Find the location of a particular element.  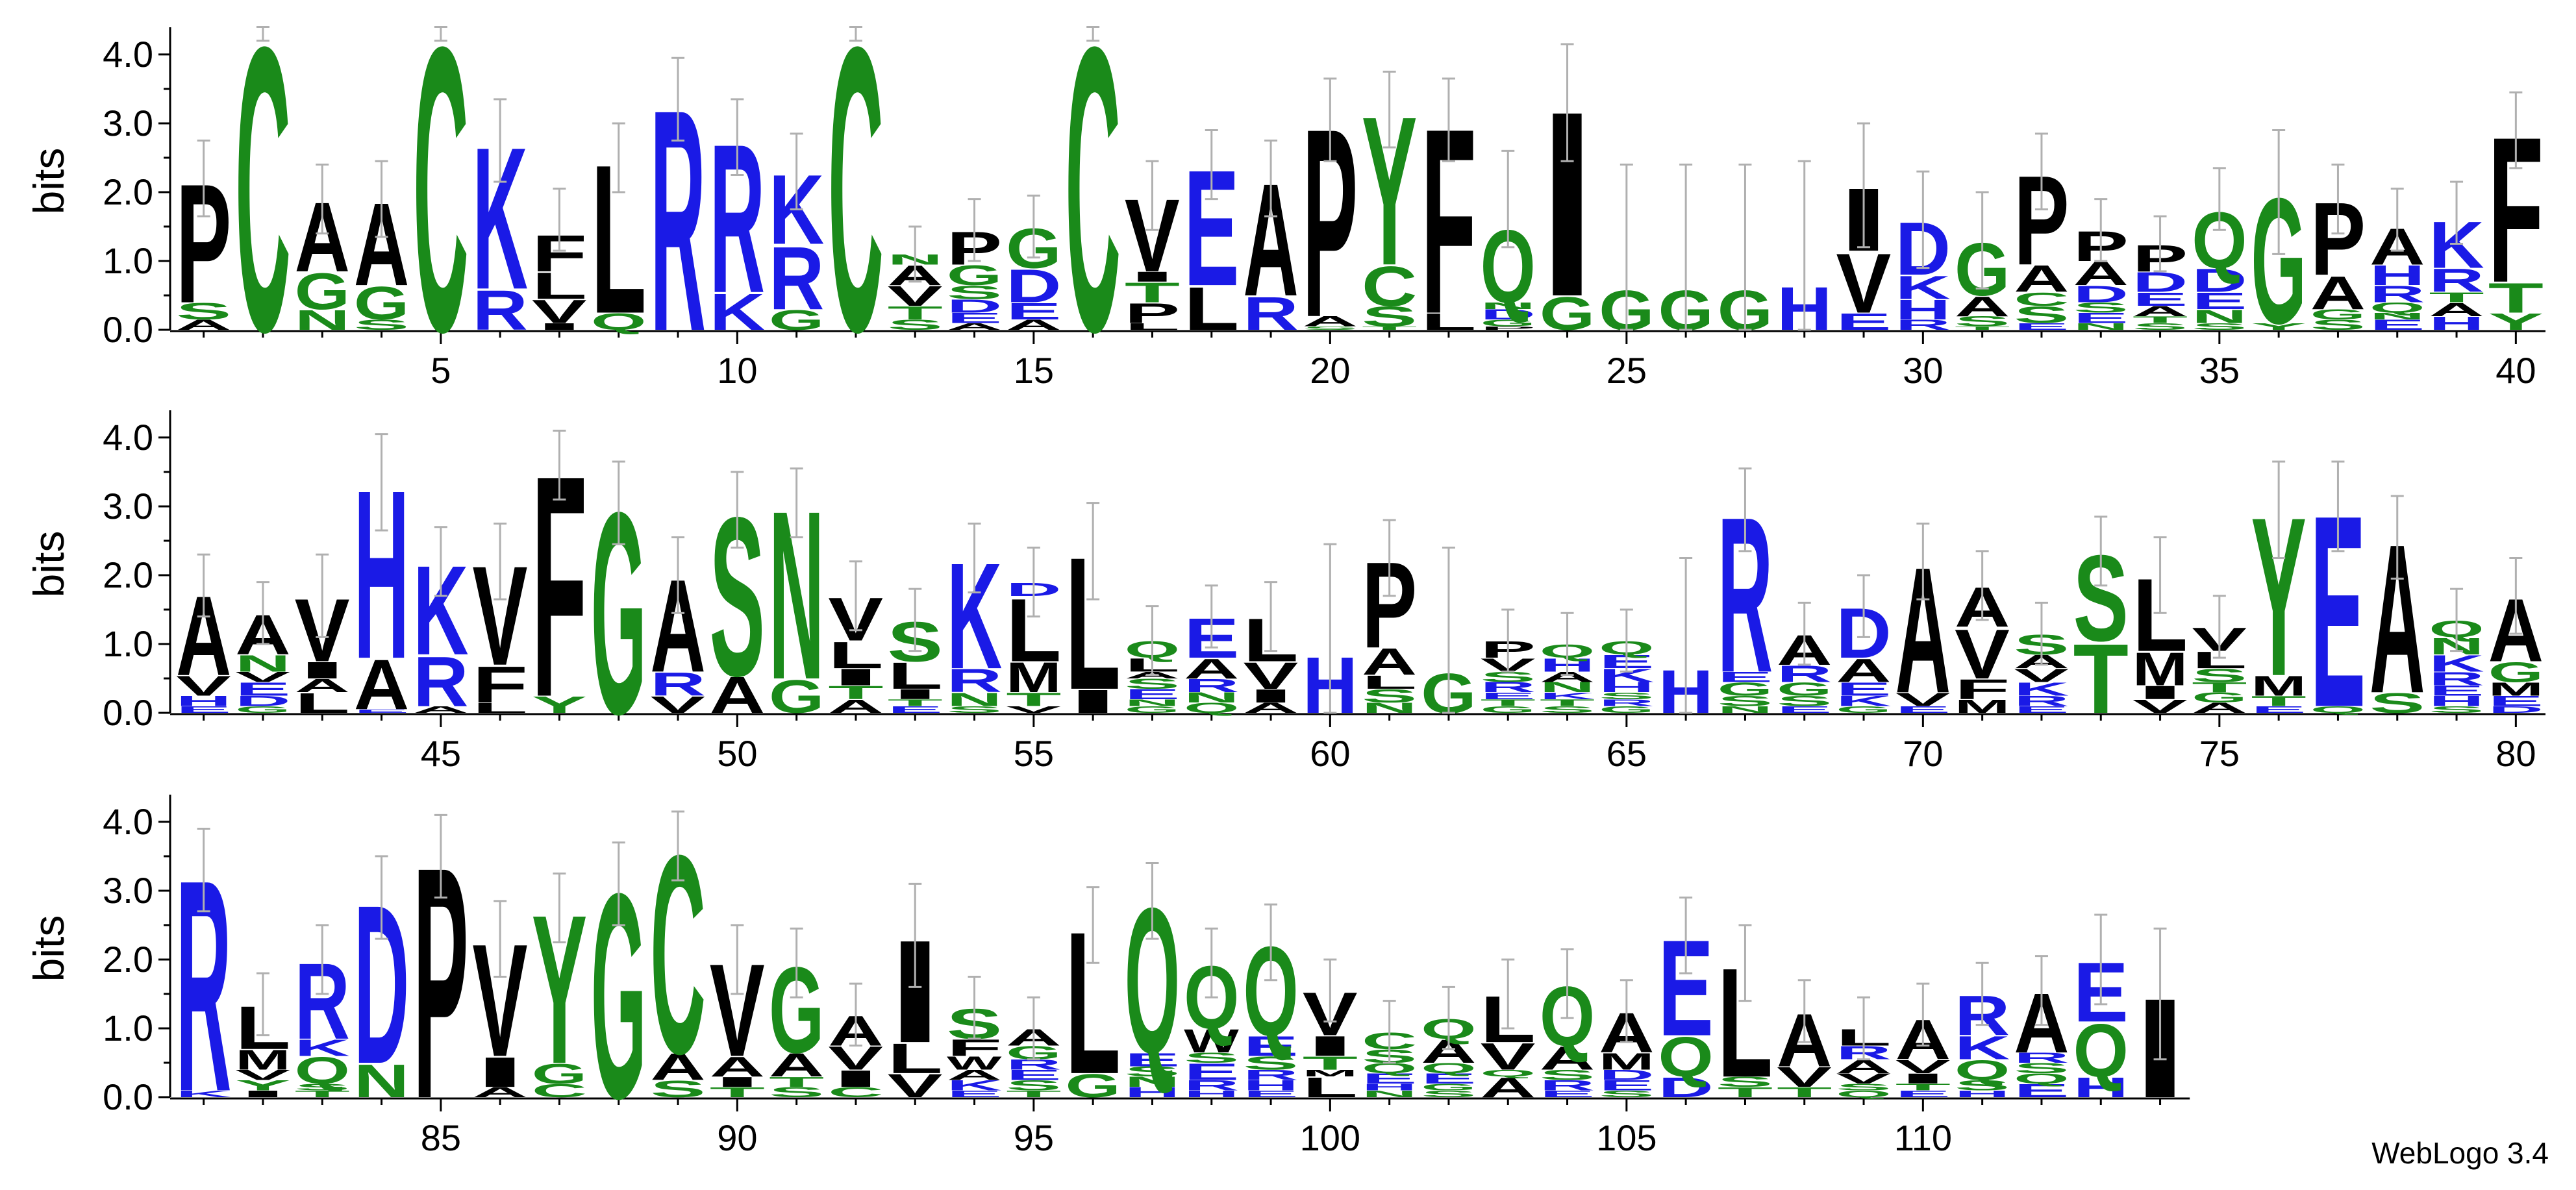

logo-stack-77: QE is located at coordinates (2338, 612).